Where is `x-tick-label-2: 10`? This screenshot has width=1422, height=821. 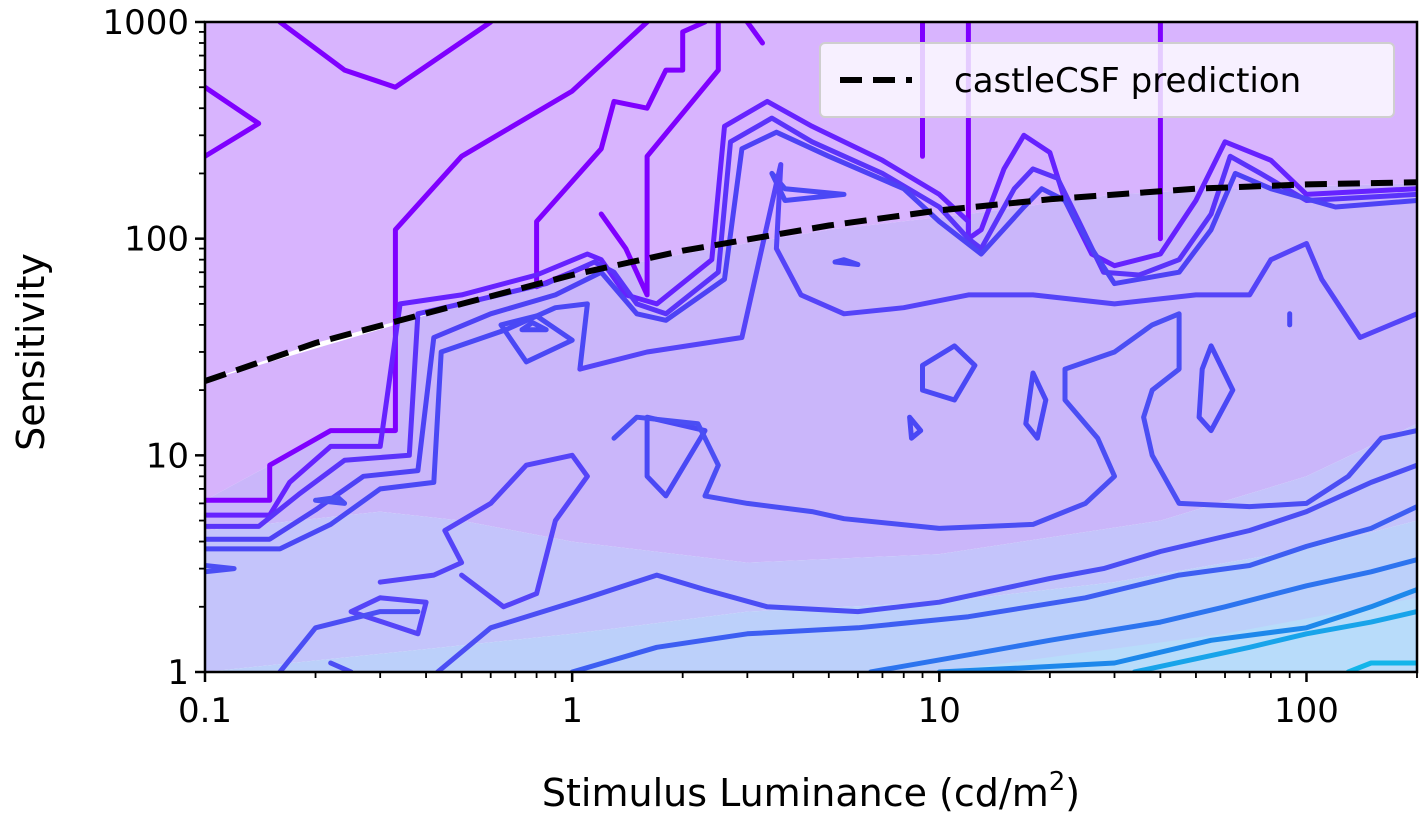 x-tick-label-2: 10 is located at coordinates (939, 711).